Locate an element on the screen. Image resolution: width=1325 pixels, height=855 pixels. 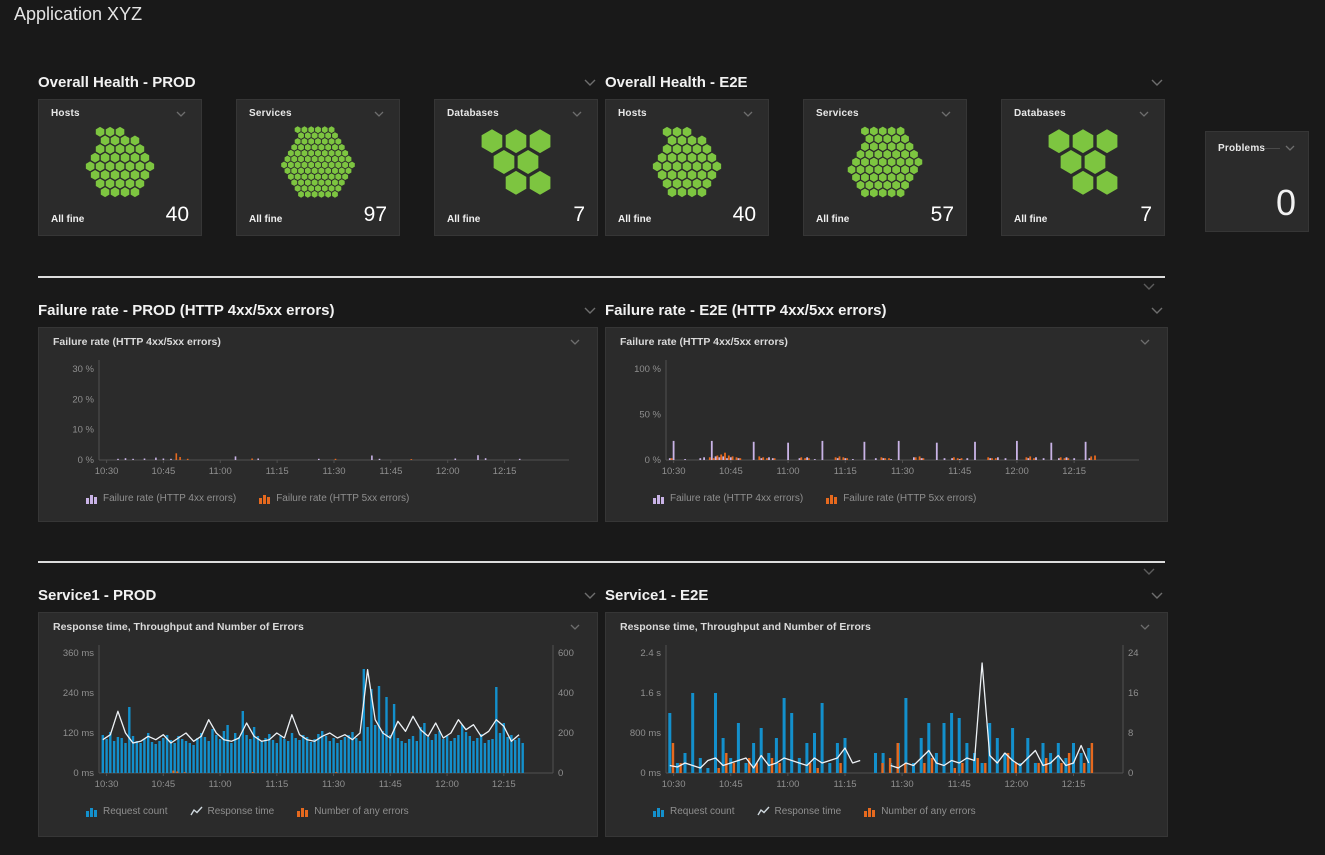
honeycomb-chart is located at coordinates (318, 162).